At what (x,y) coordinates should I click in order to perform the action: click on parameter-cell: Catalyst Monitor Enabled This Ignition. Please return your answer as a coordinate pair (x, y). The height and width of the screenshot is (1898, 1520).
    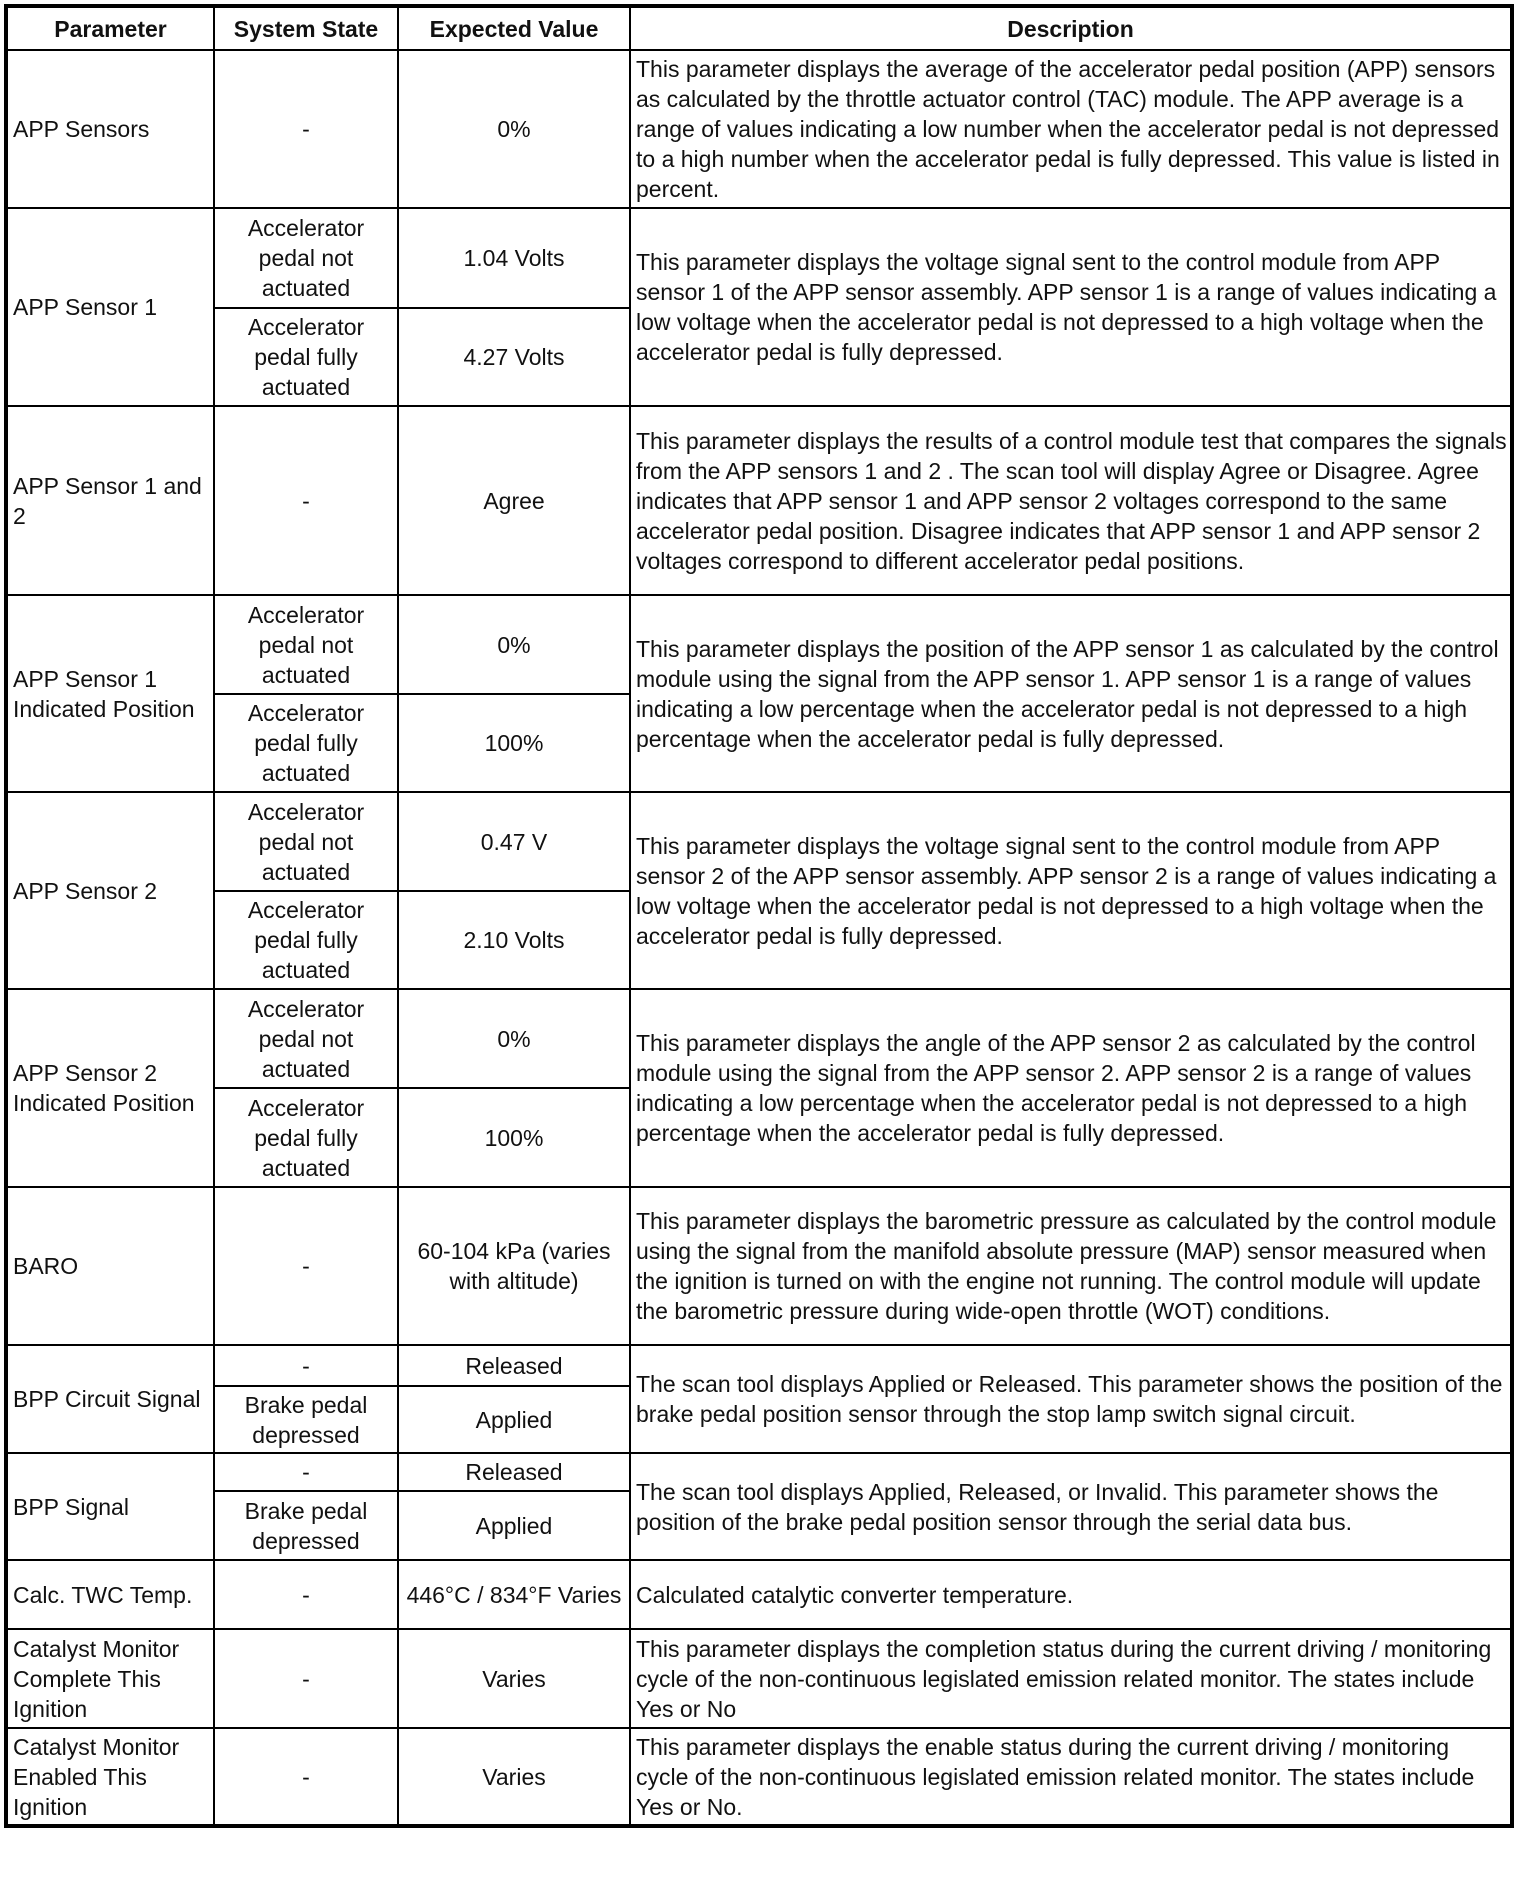
    Looking at the image, I should click on (110, 1777).